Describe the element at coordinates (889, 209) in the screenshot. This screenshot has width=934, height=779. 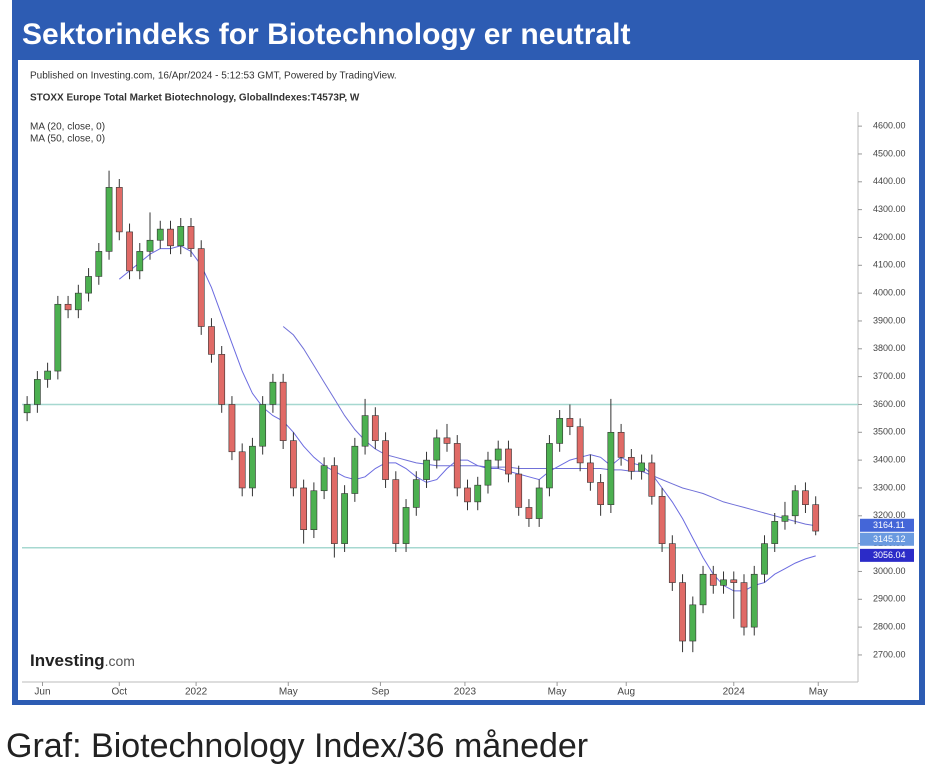
I see `y-tick-label: 4300.00` at that location.